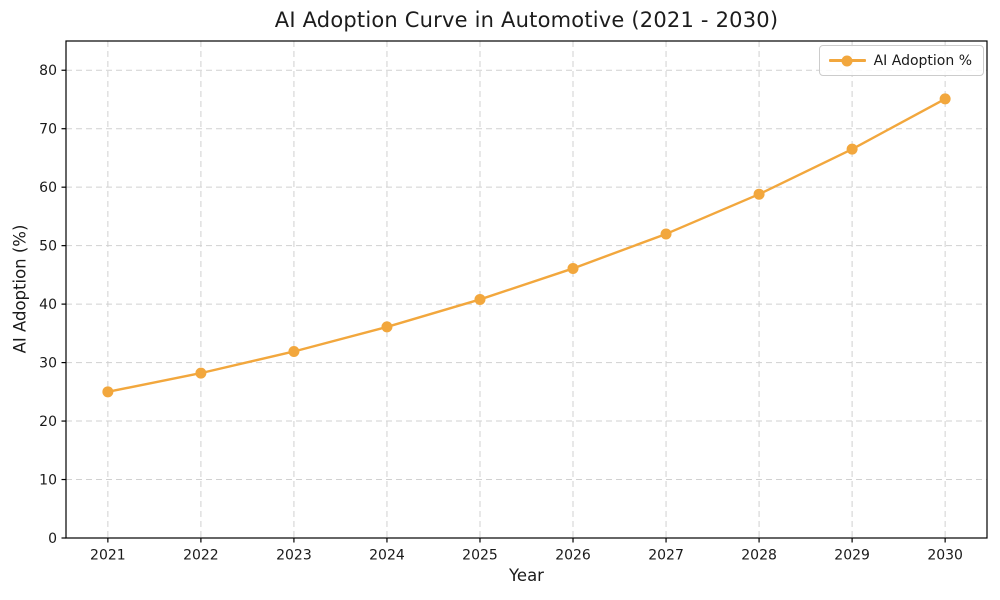  I want to click on y-tick-label: 10, so click(48, 481).